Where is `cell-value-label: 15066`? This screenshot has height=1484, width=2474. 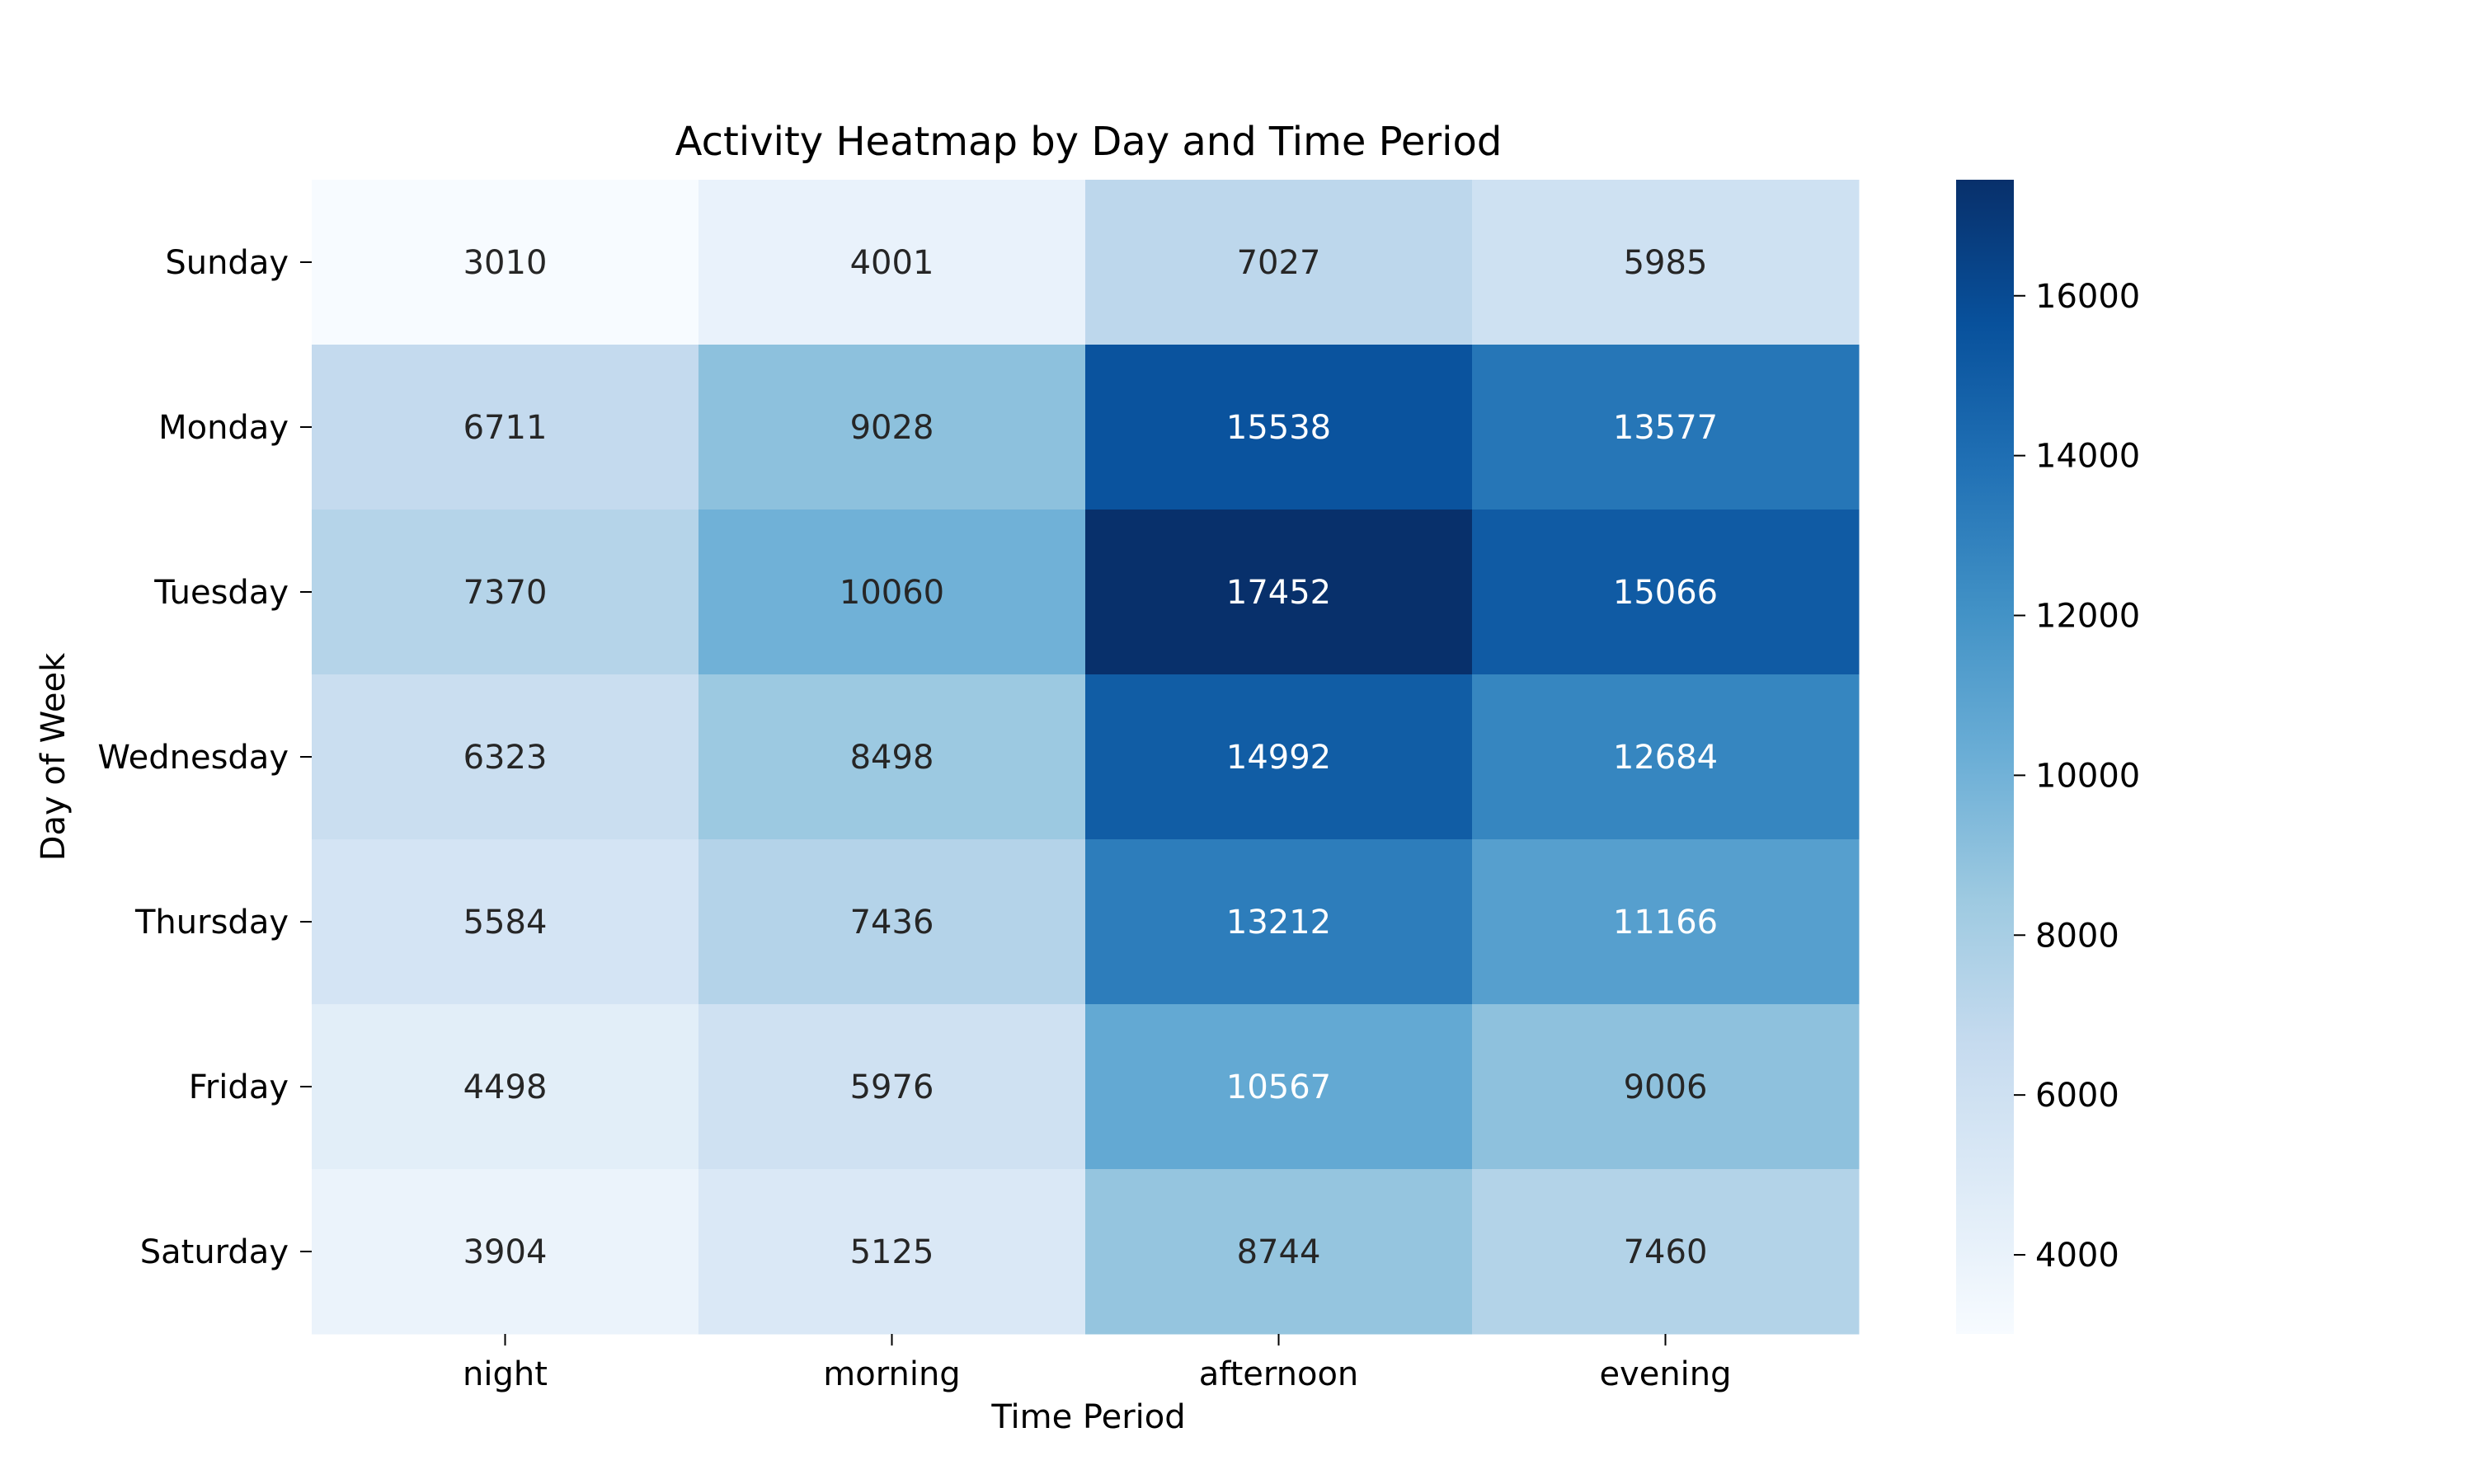 cell-value-label: 15066 is located at coordinates (1665, 593).